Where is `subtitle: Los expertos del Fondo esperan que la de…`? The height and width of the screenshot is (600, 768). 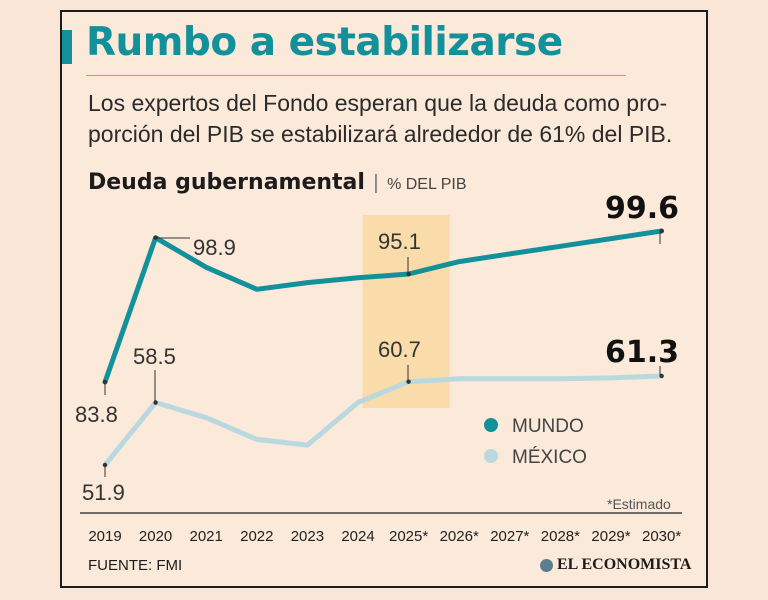 subtitle: Los expertos del Fondo esperan que la de… is located at coordinates (388, 119).